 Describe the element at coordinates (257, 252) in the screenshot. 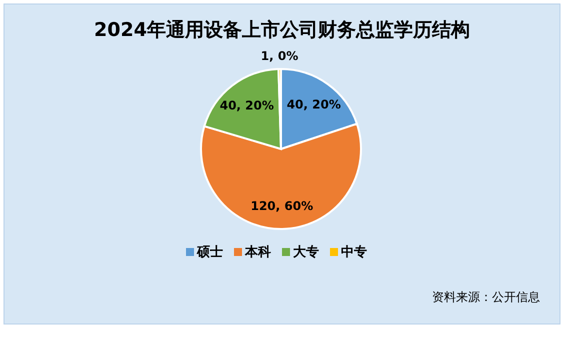

I see `legend-label: 本科` at that location.